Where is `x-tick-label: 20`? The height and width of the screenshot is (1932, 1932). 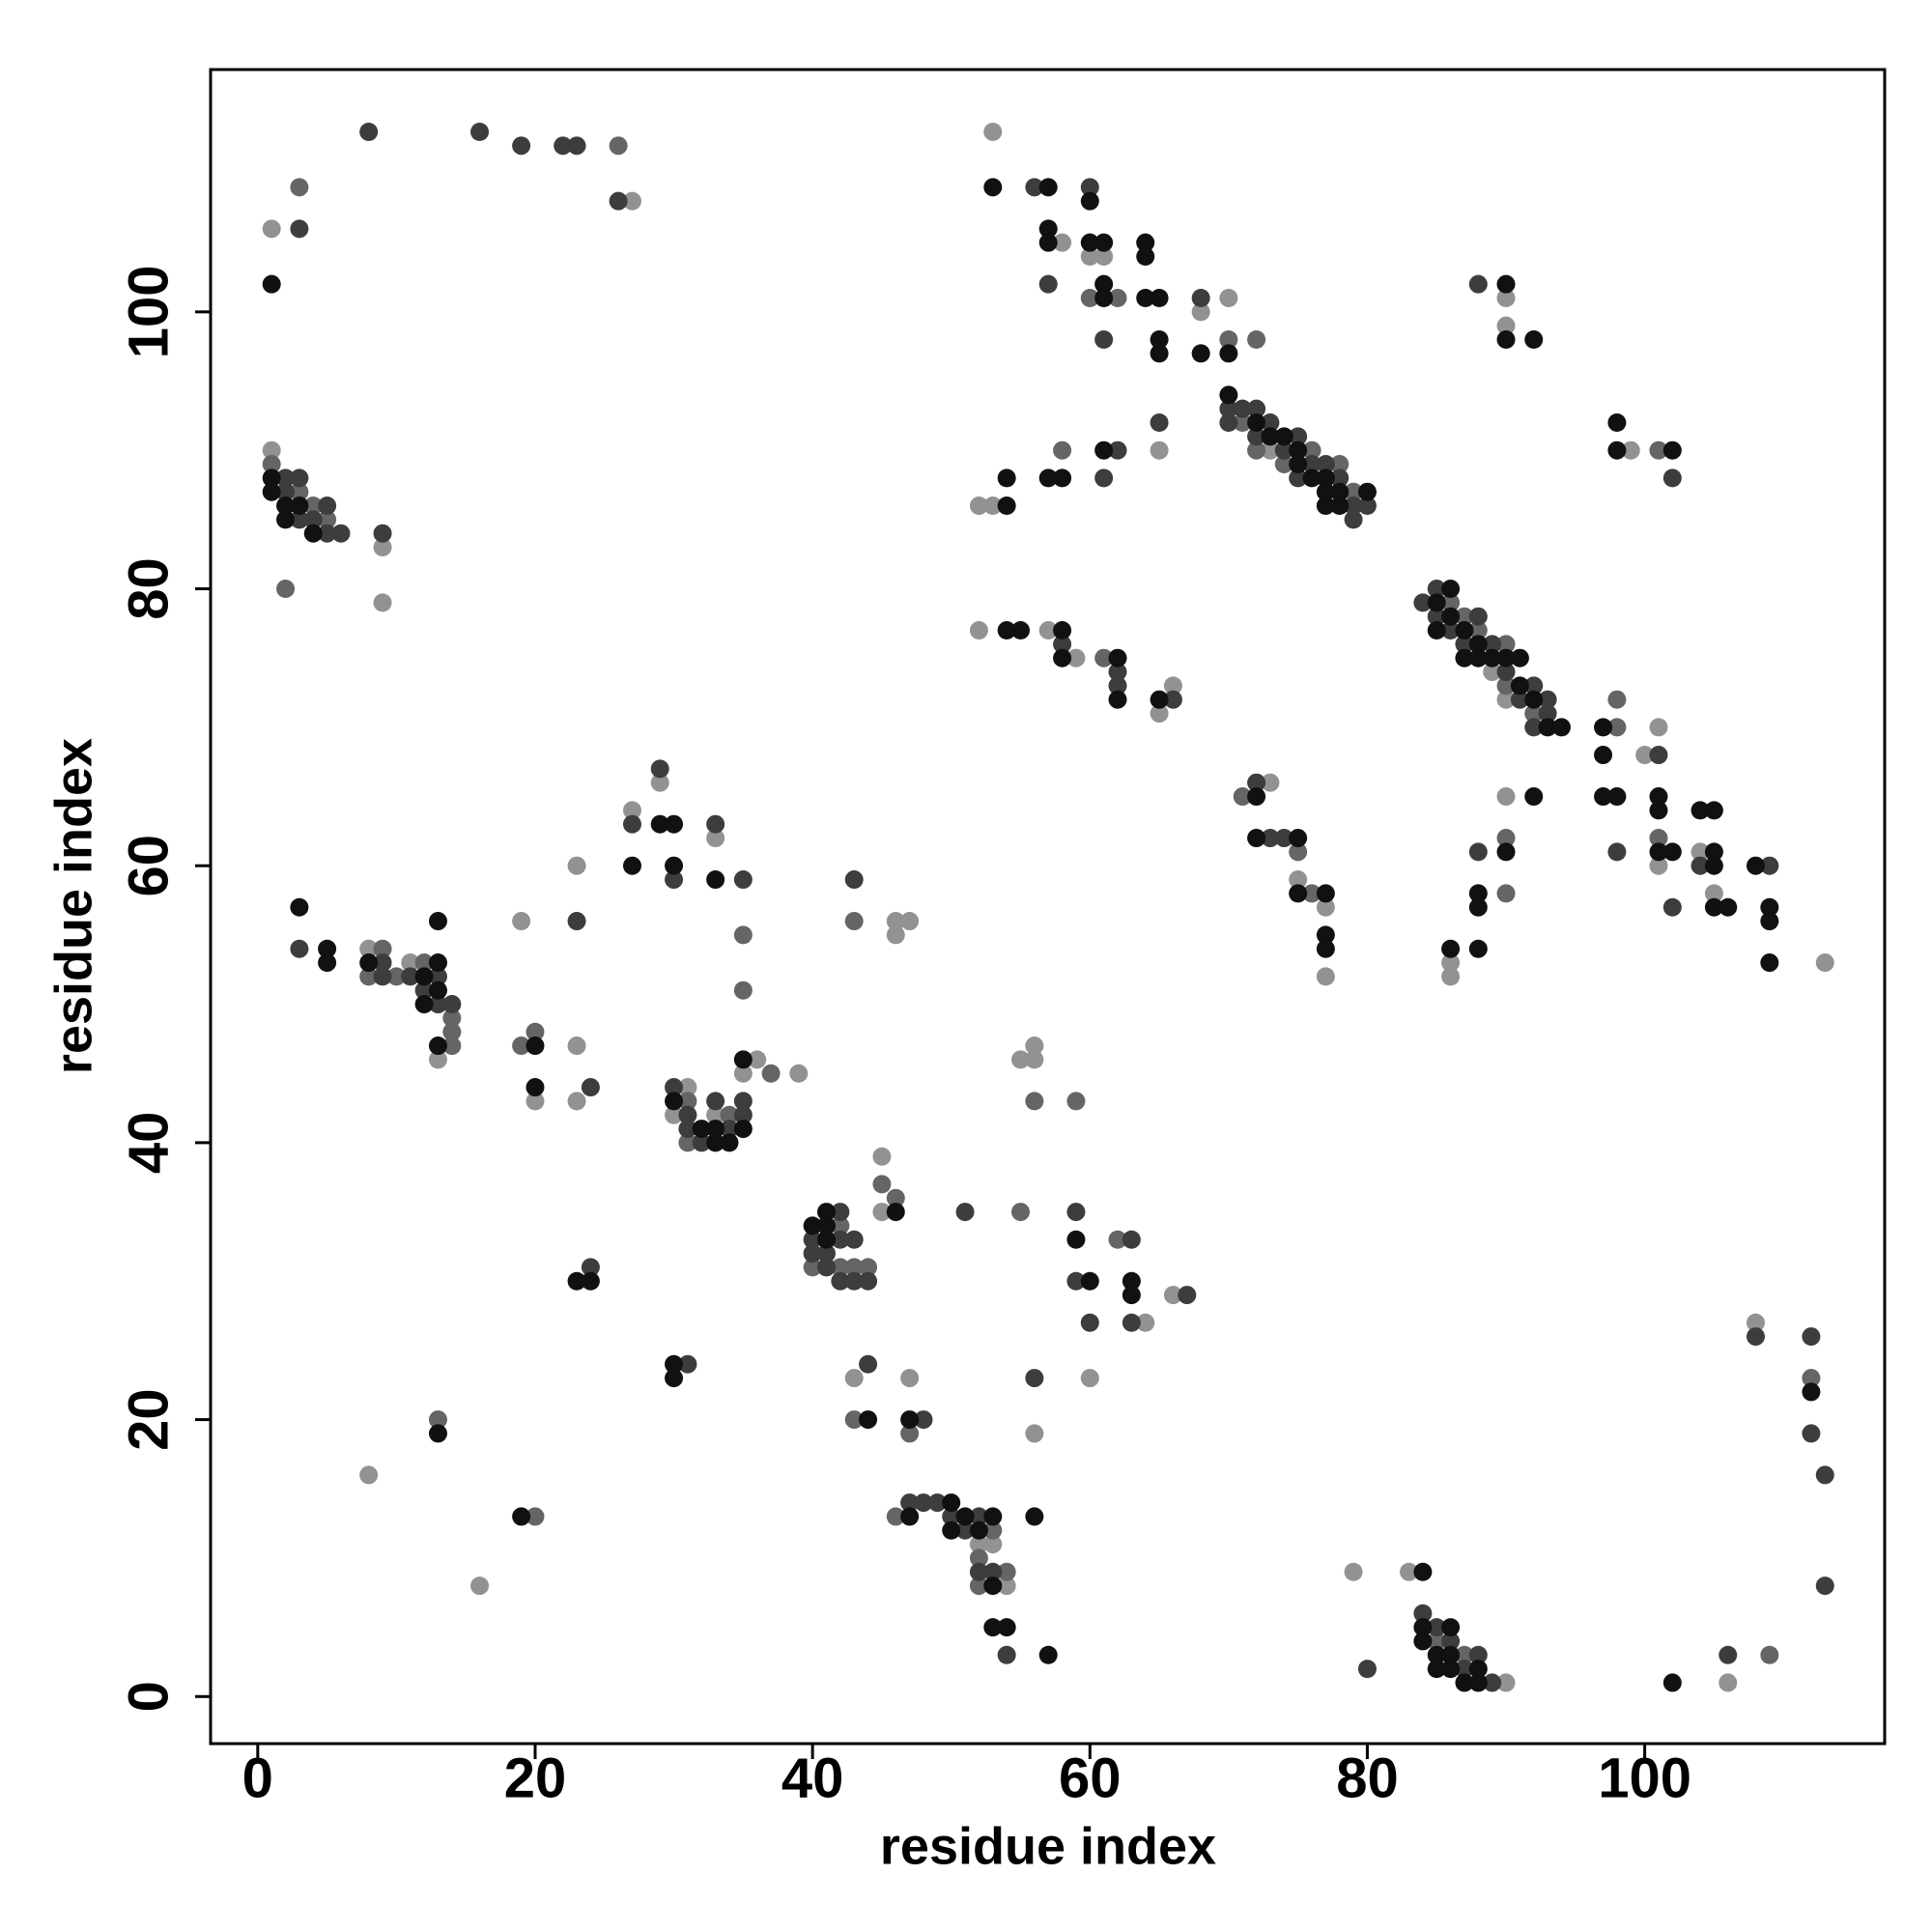 x-tick-label: 20 is located at coordinates (535, 1778).